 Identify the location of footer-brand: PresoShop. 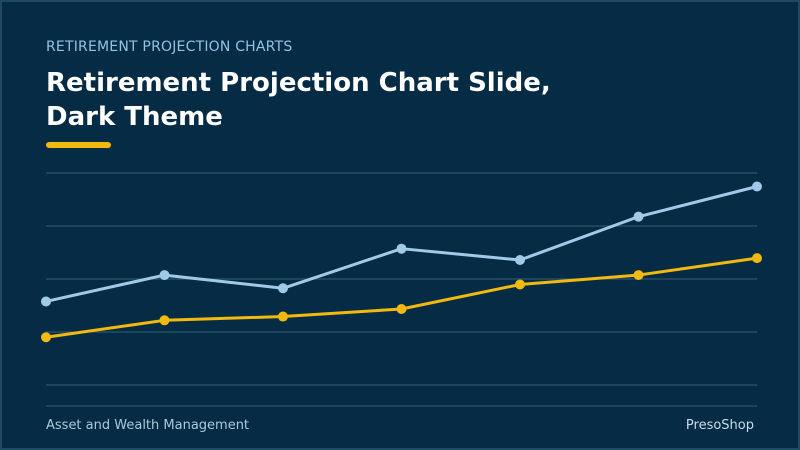
(719, 425).